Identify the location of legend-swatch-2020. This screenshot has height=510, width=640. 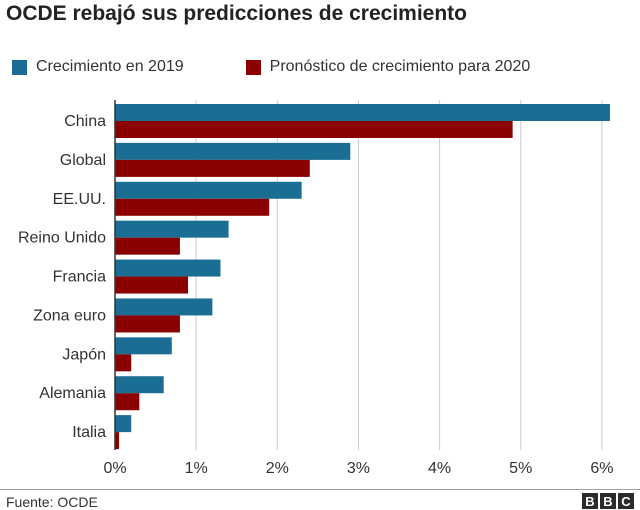
(253, 67).